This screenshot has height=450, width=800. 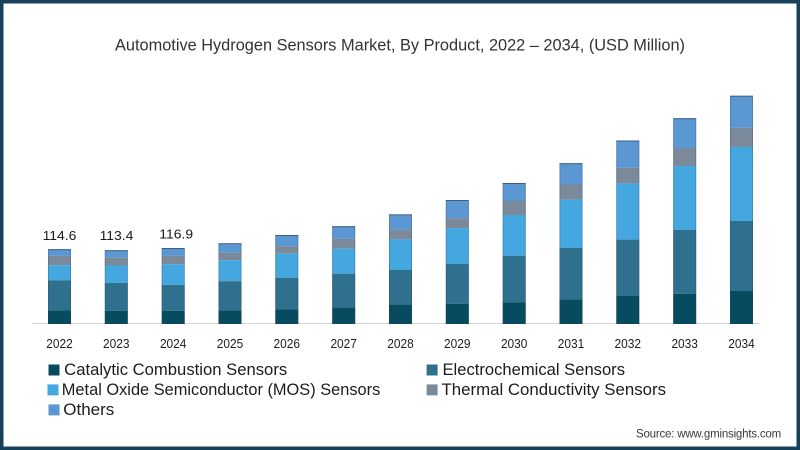 What do you see at coordinates (628, 344) in the screenshot?
I see `svg-text: 2032` at bounding box center [628, 344].